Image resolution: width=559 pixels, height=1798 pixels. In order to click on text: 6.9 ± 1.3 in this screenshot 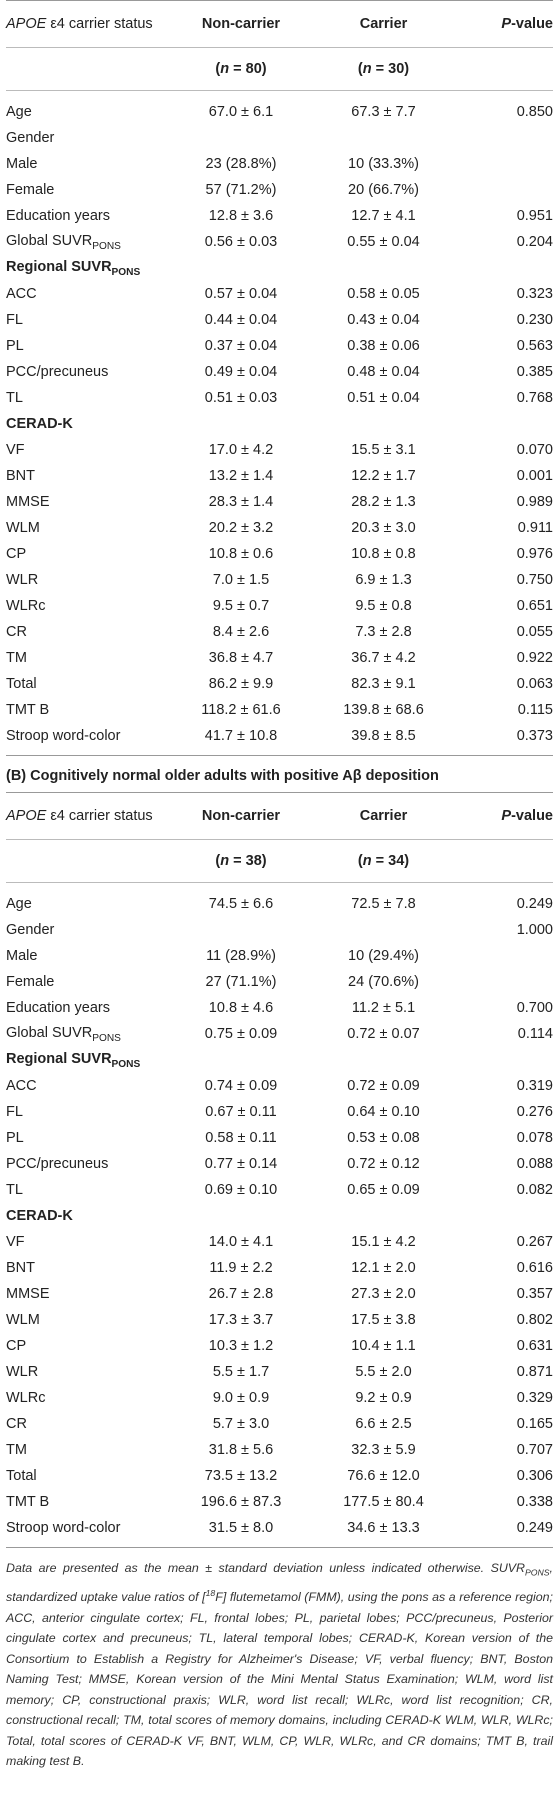, I will do `click(383, 580)`.